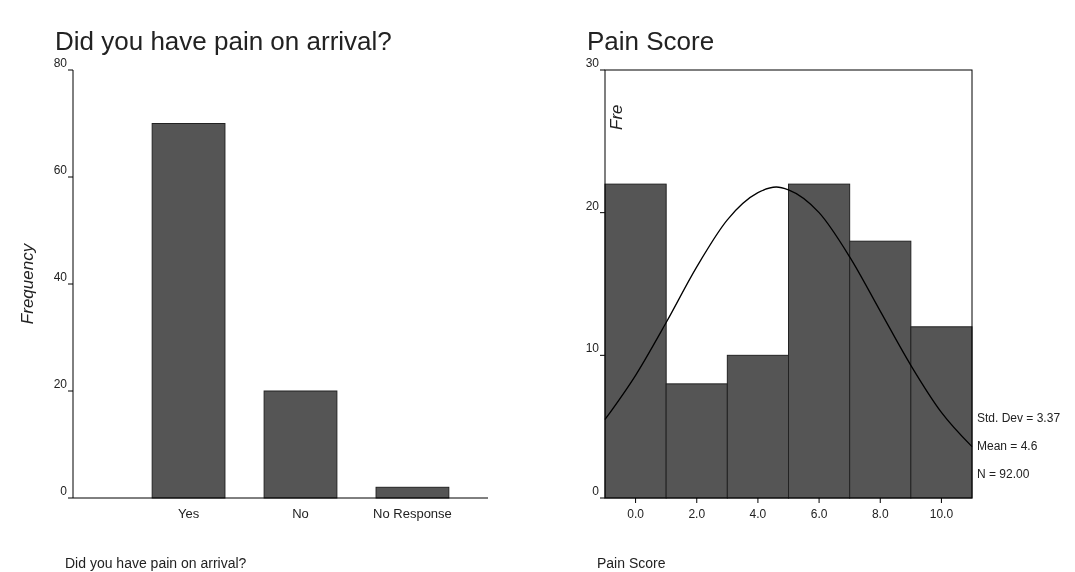 This screenshot has width=1075, height=572. What do you see at coordinates (880, 514) in the screenshot?
I see `x-tick-label: 8.0` at bounding box center [880, 514].